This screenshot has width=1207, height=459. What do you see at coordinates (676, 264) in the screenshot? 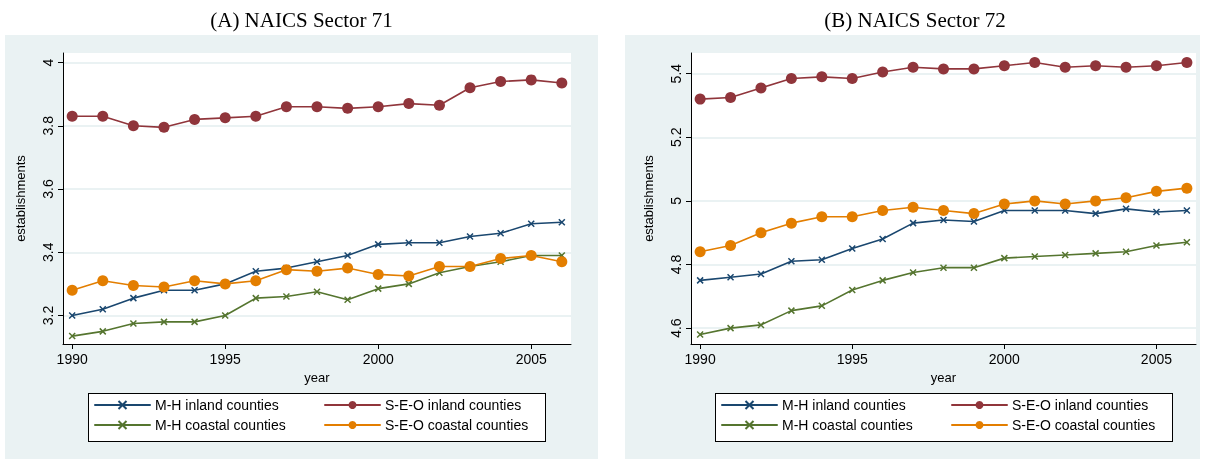
I see `y-tick-label: 4.8` at bounding box center [676, 264].